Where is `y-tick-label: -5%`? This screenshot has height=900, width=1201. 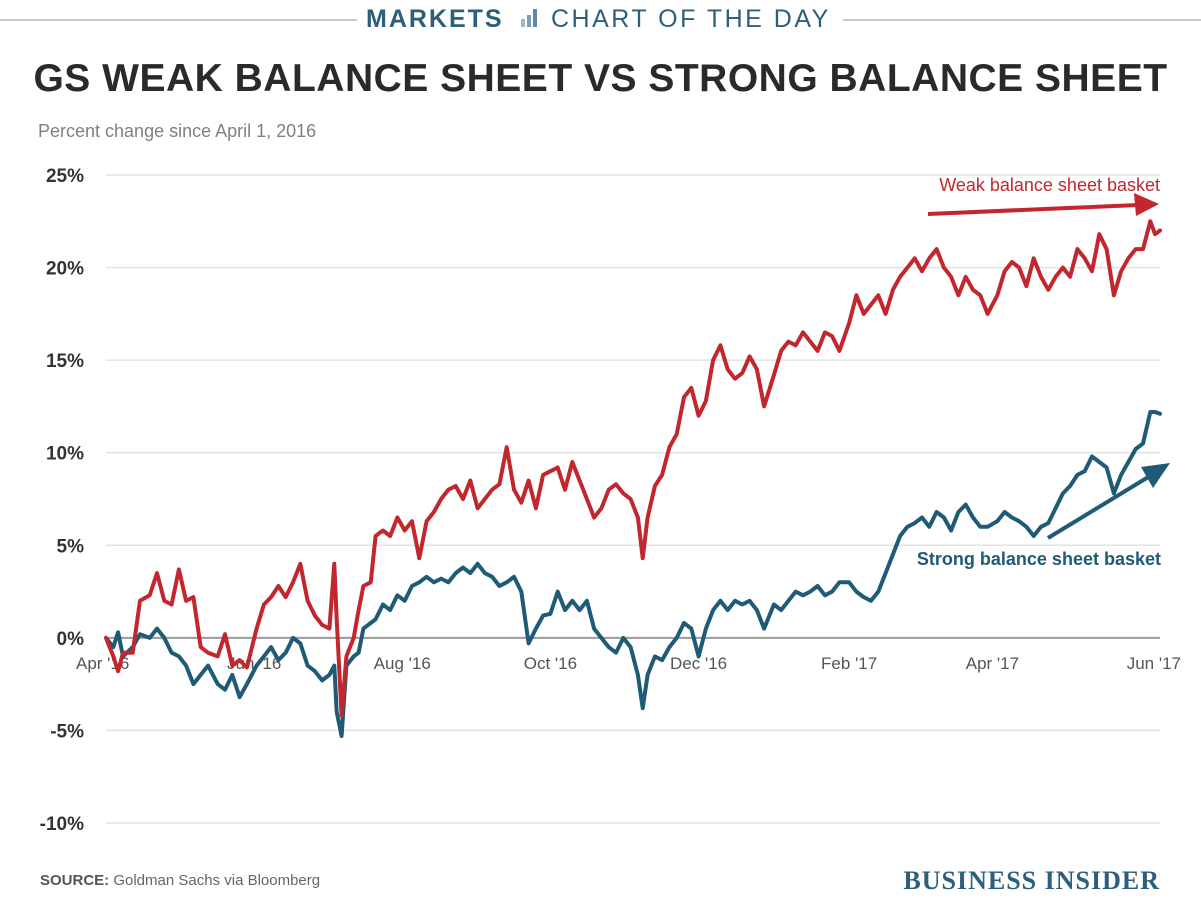 y-tick-label: -5% is located at coordinates (67, 731).